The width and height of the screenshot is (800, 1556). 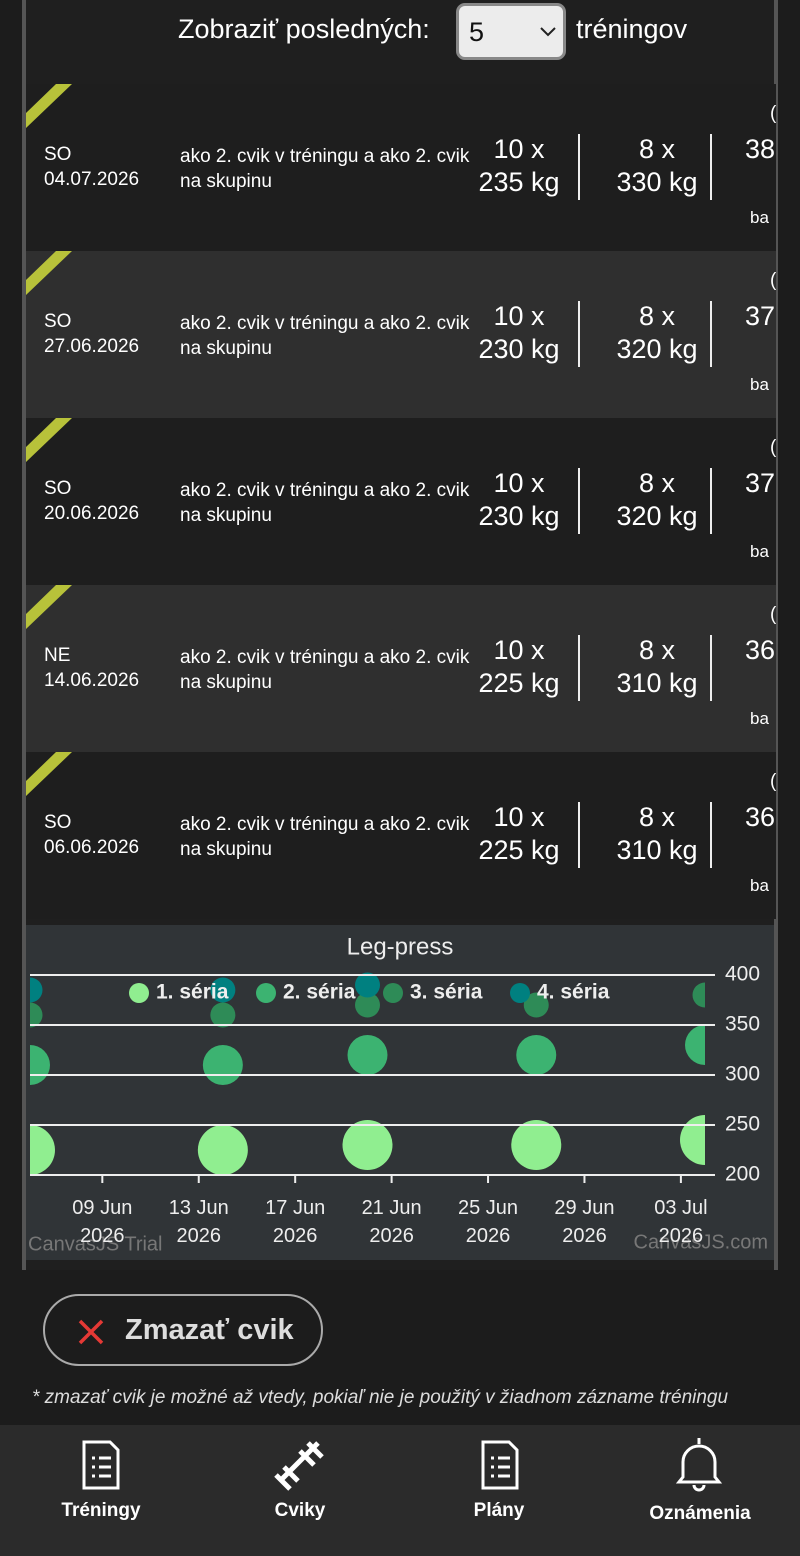 What do you see at coordinates (700, 1513) in the screenshot?
I see `nav-item: Oznámenia` at bounding box center [700, 1513].